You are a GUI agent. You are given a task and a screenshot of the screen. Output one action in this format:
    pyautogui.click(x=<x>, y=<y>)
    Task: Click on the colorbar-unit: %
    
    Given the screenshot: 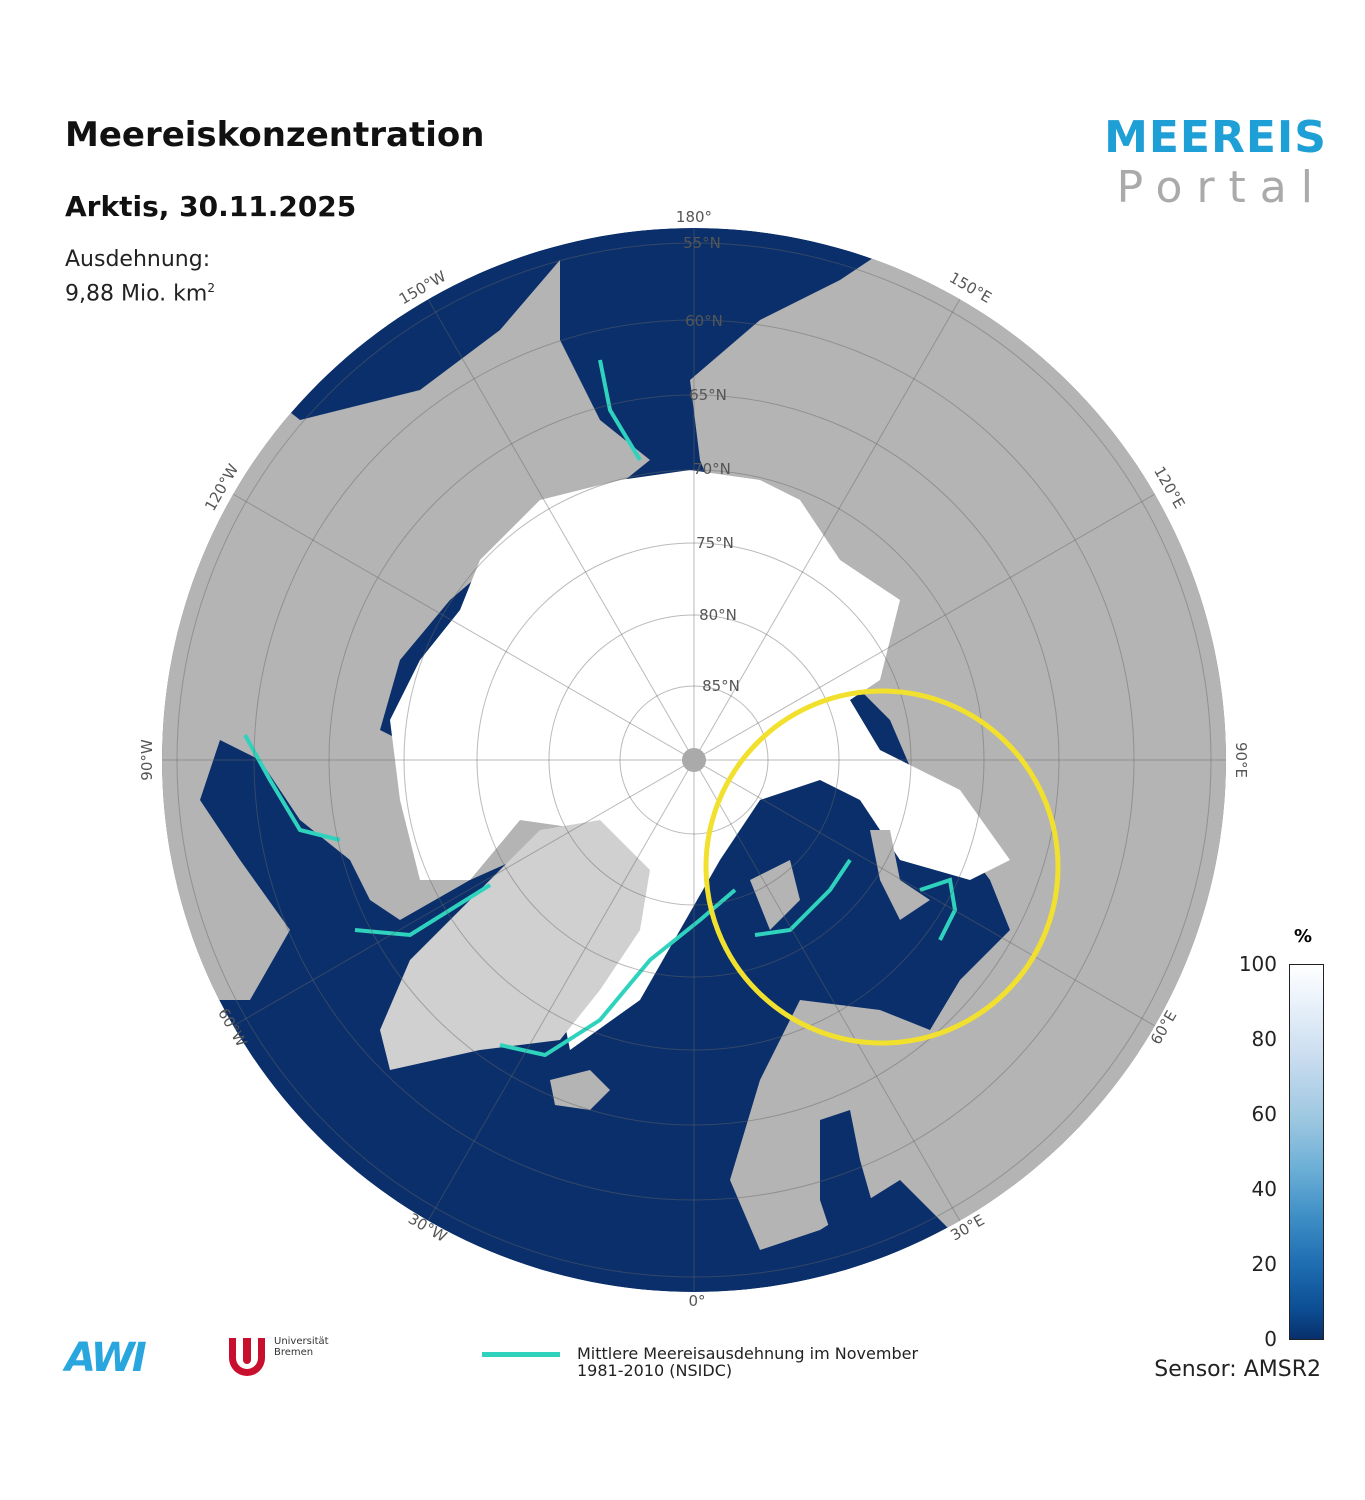 What is the action you would take?
    pyautogui.click(x=1303, y=936)
    